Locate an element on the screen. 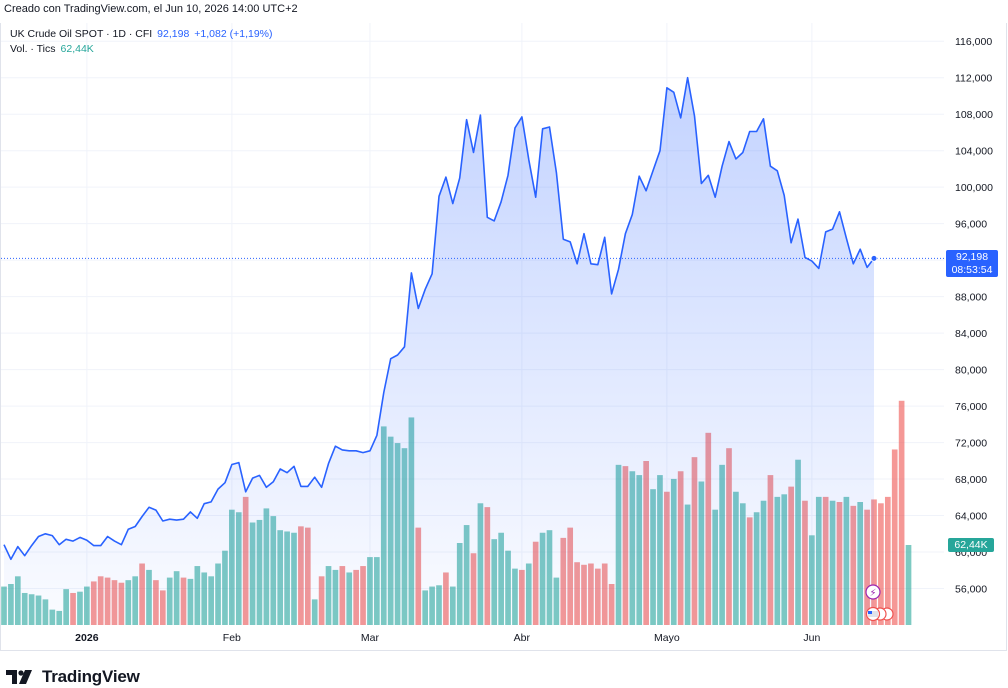 This screenshot has height=688, width=1008. x-tick-label: Jun is located at coordinates (811, 638).